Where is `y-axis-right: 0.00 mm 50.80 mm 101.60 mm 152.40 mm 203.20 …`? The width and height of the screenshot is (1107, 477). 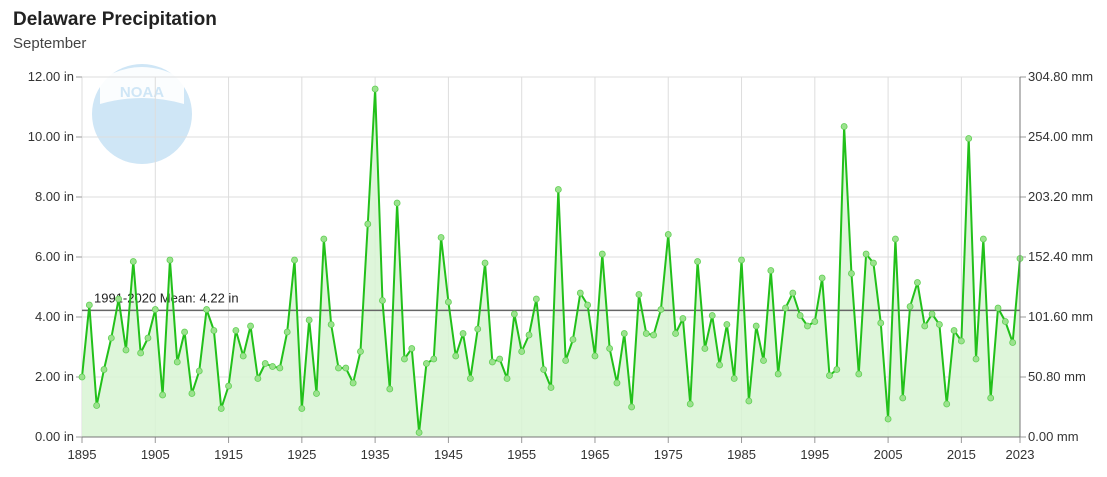 y-axis-right: 0.00 mm 50.80 mm 101.60 mm 152.40 mm 203.20 … is located at coordinates (1056, 256).